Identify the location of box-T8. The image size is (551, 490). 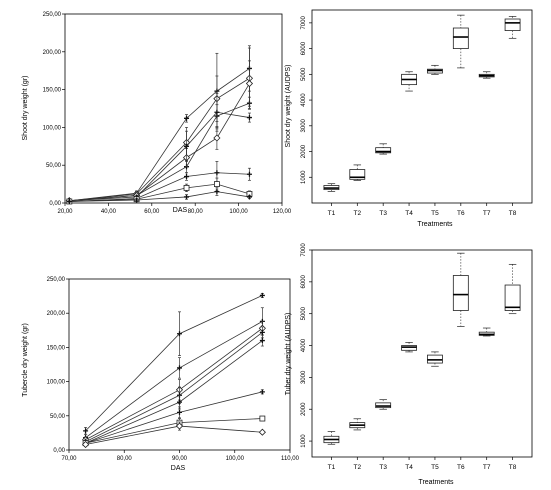
(512, 297).